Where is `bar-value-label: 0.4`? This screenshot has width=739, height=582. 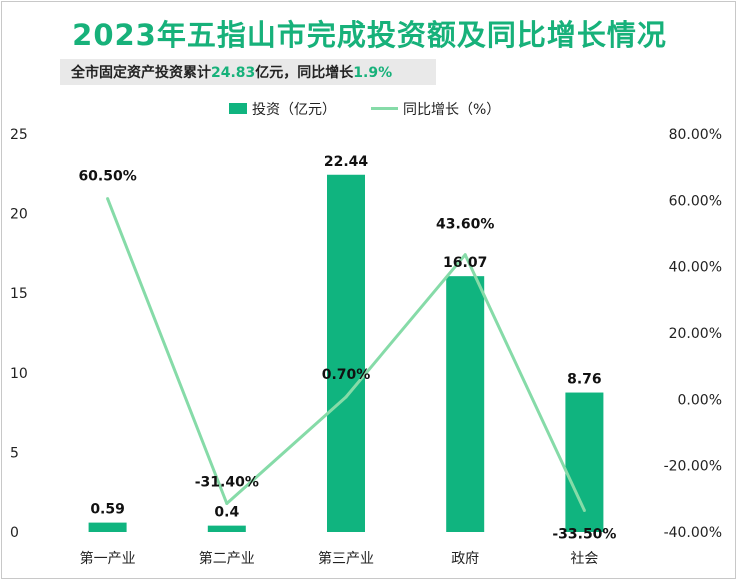 bar-value-label: 0.4 is located at coordinates (226, 513).